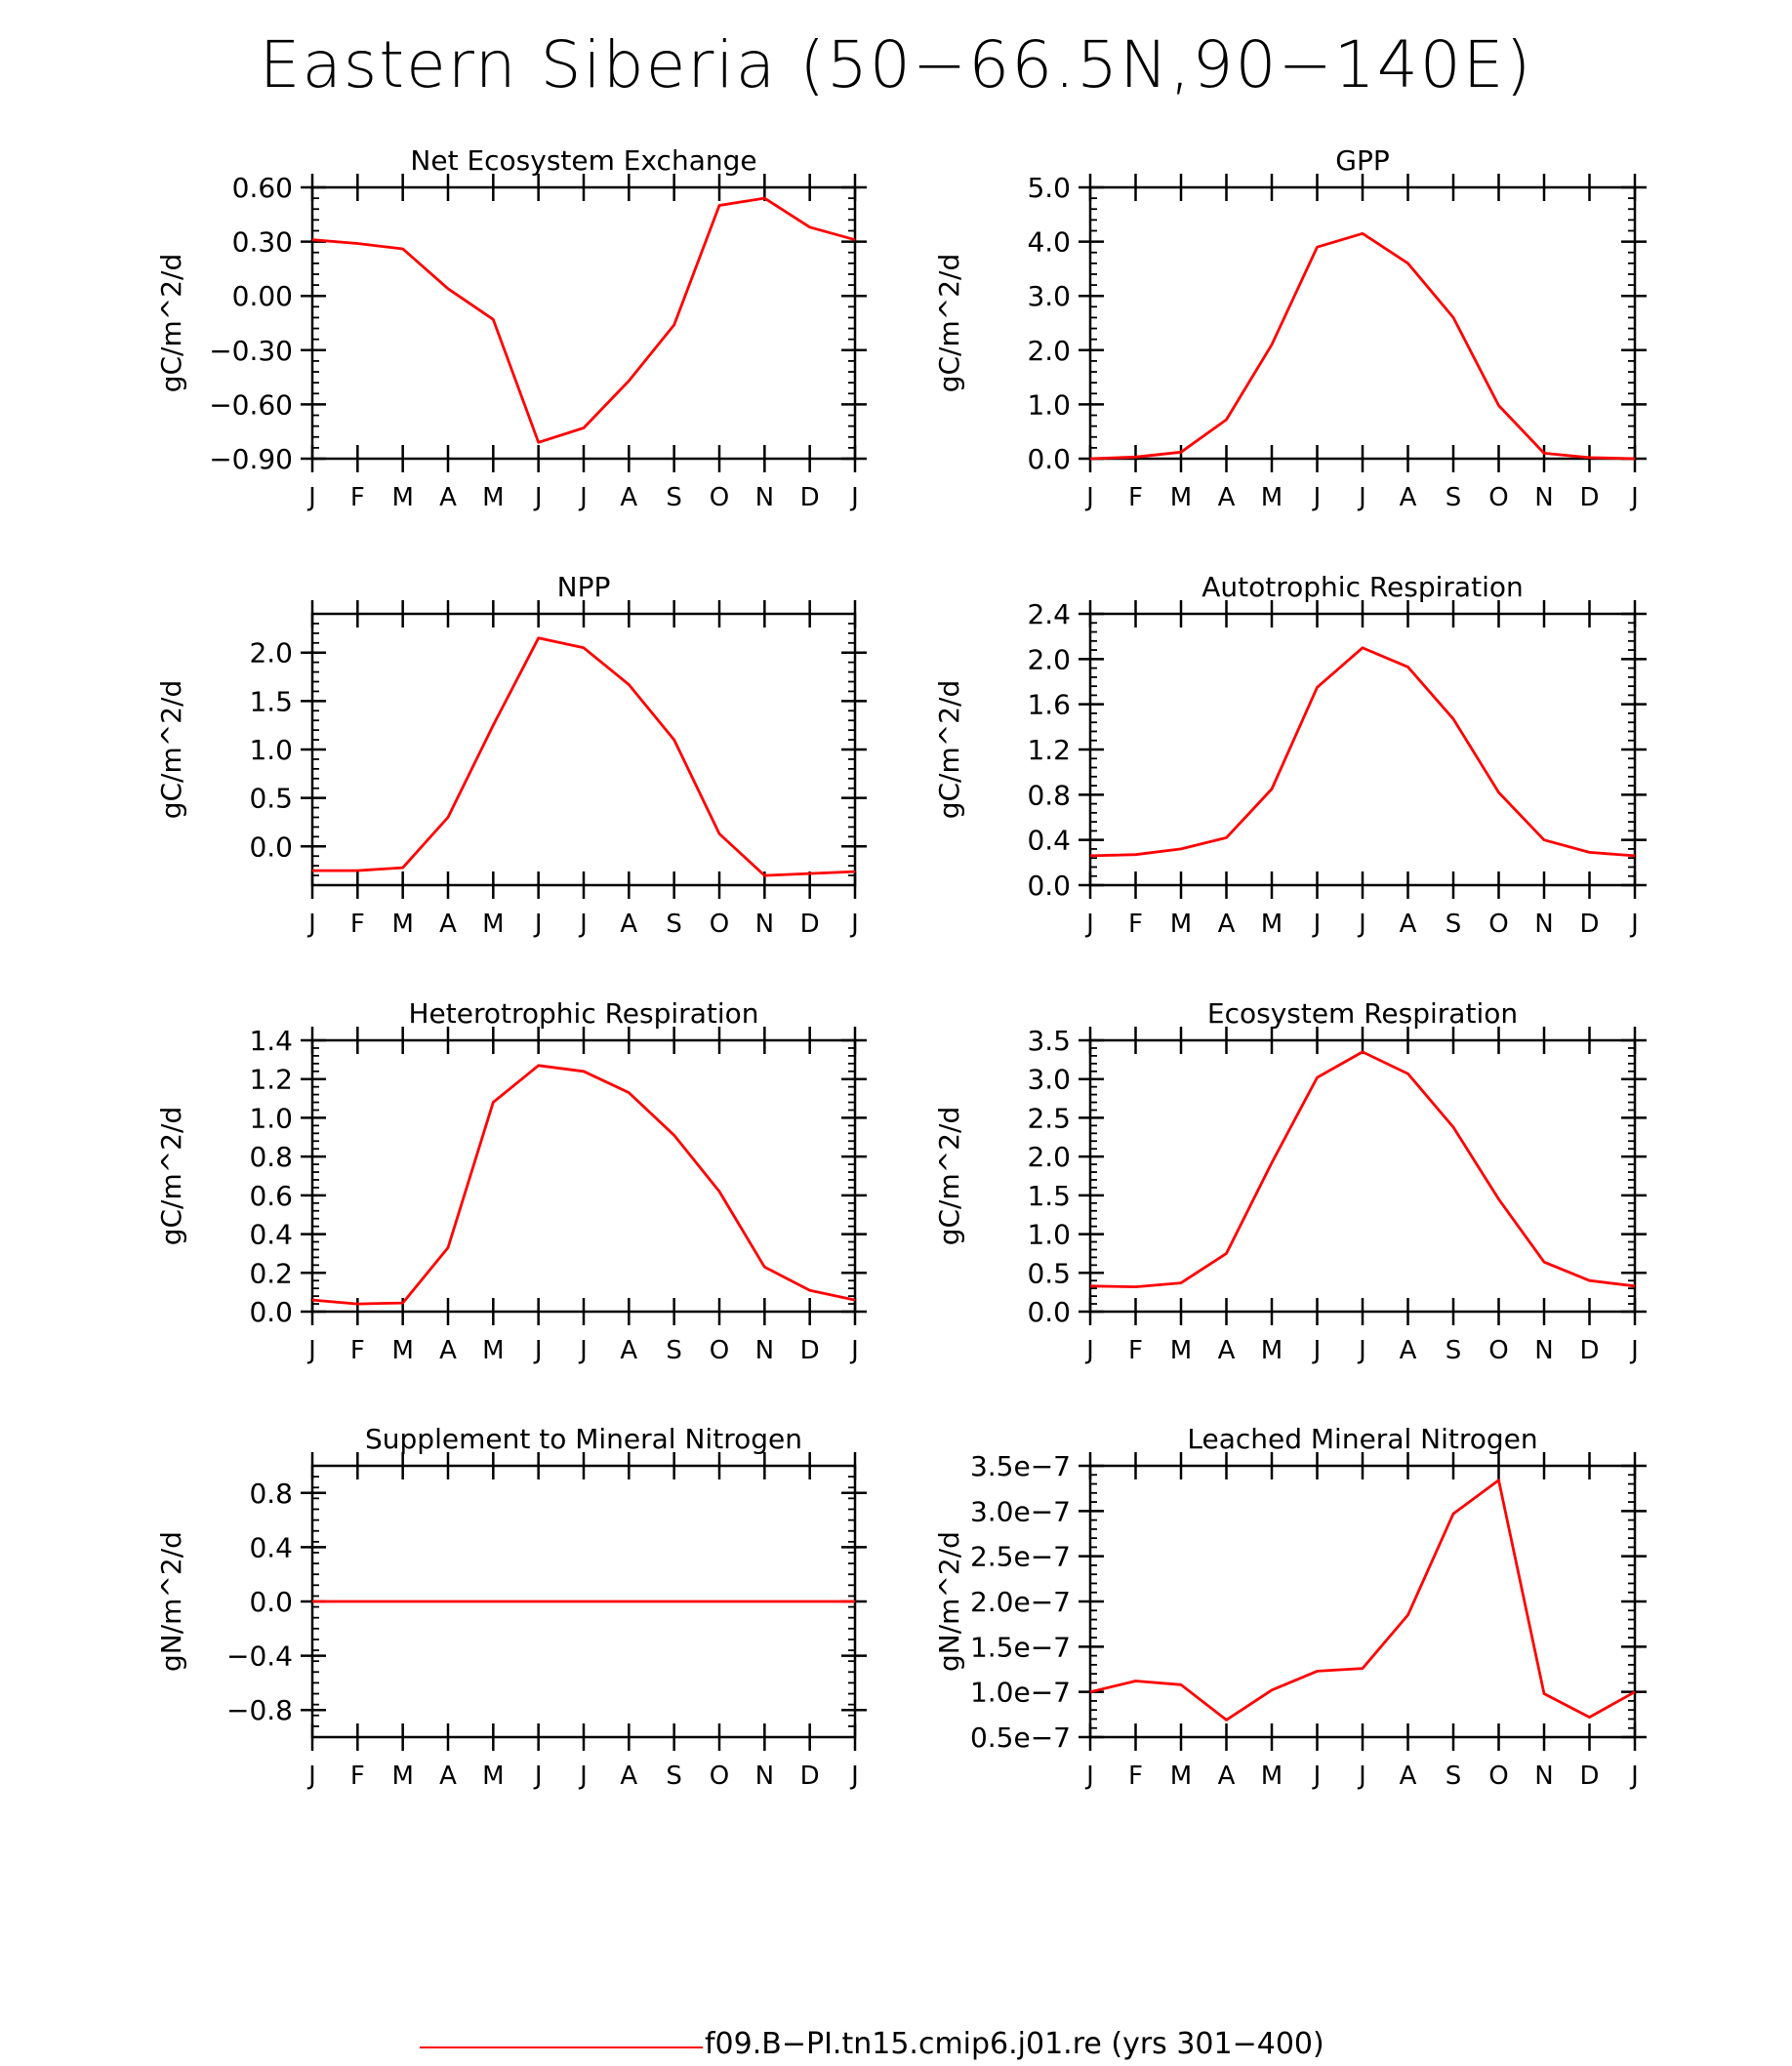  Describe the element at coordinates (262, 296) in the screenshot. I see `y-tick-label: 0.00` at that location.